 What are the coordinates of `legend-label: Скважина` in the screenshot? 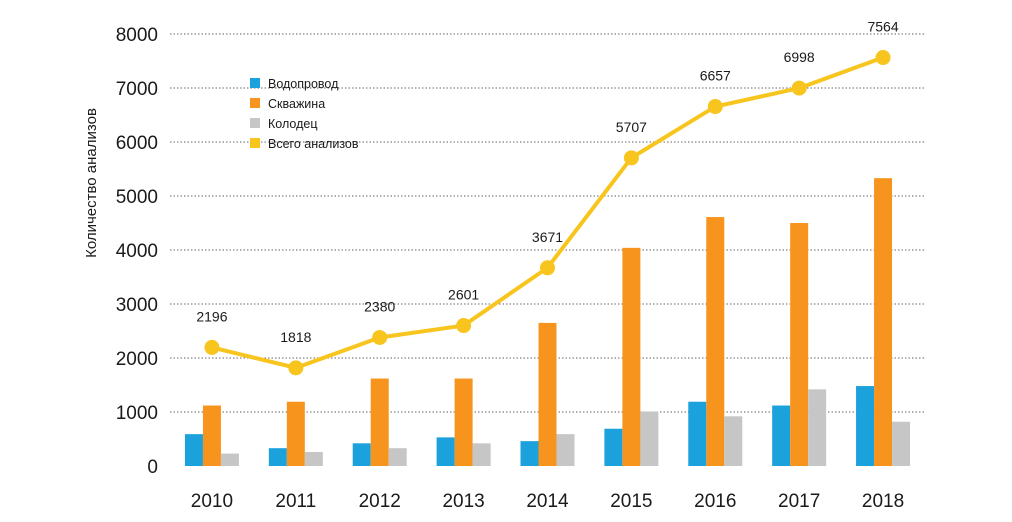 It's located at (296, 104).